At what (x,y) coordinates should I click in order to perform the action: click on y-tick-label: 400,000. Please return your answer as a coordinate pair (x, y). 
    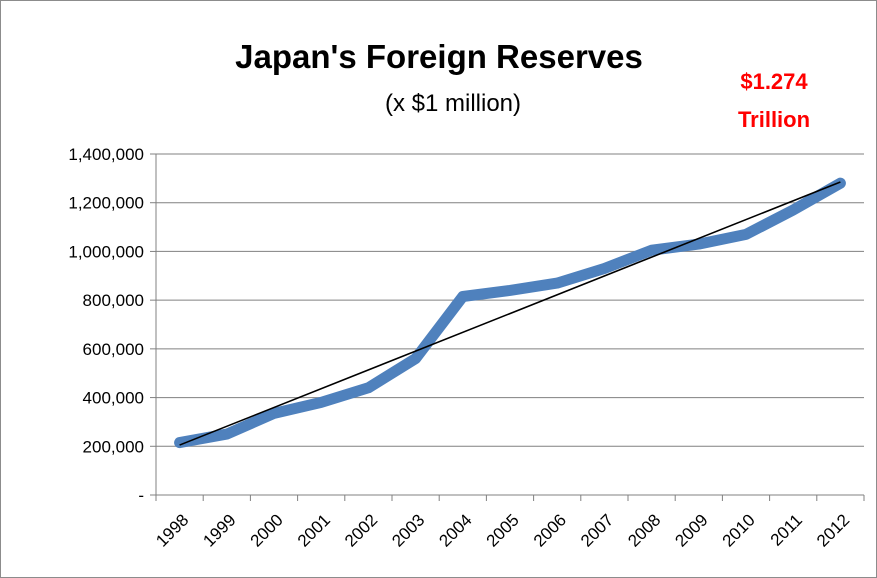
    Looking at the image, I should click on (113, 398).